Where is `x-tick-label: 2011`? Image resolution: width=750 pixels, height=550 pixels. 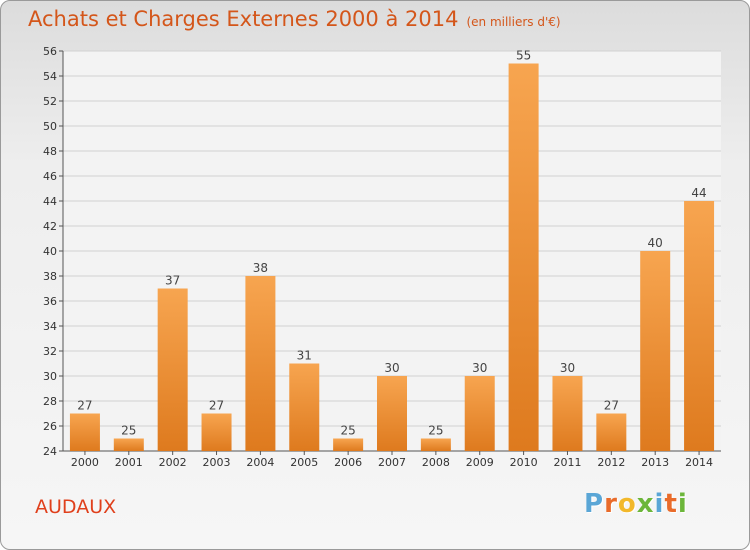
x-tick-label: 2011 is located at coordinates (567, 462).